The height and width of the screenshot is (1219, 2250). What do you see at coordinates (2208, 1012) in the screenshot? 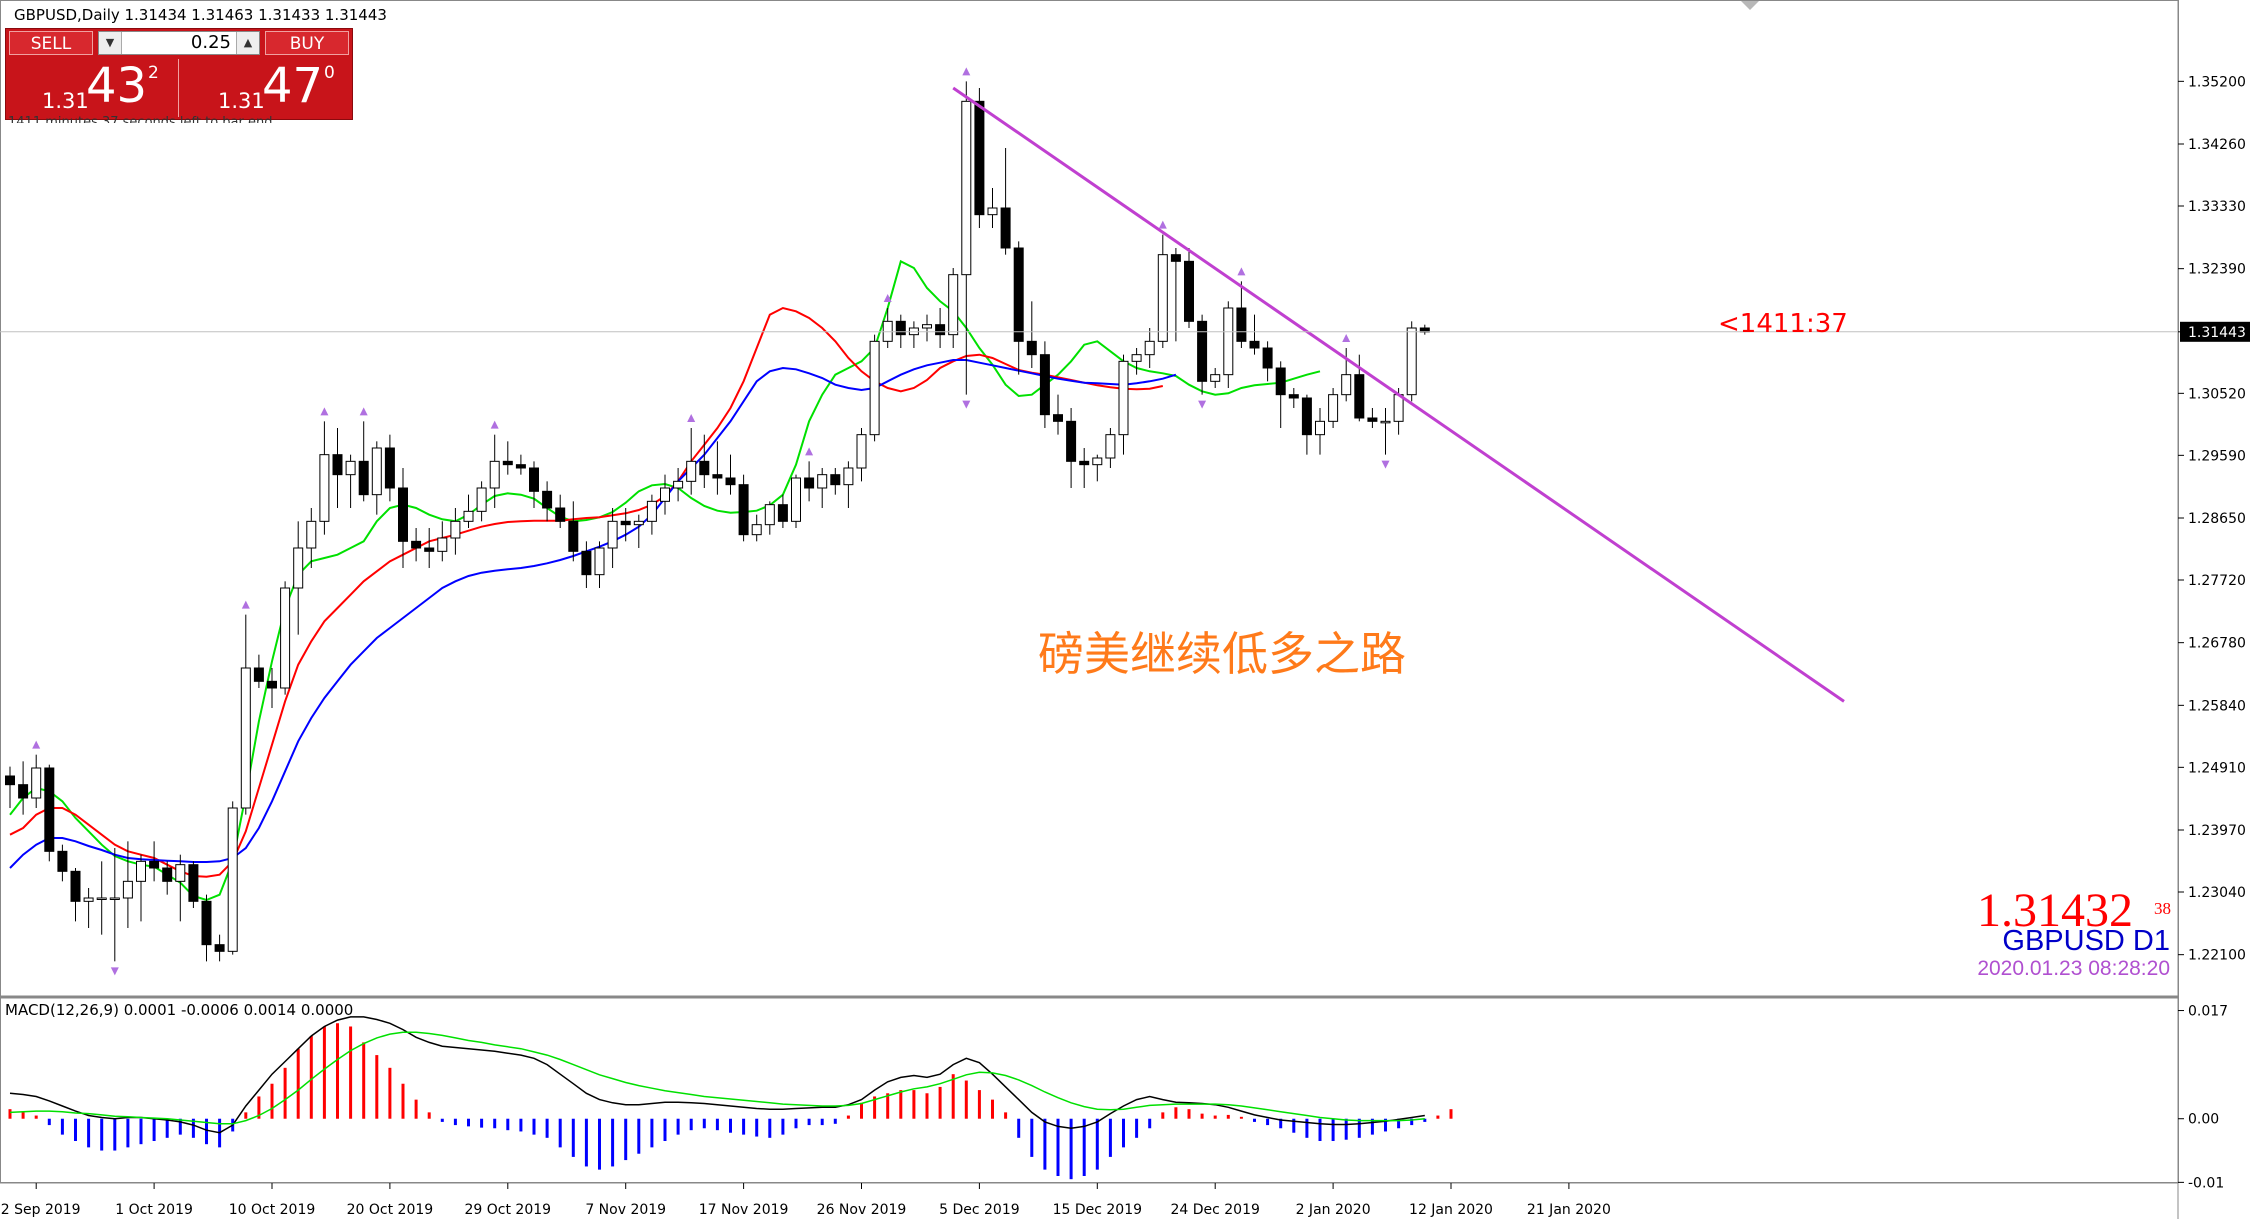
I see `macd-tick-label: 0.017` at bounding box center [2208, 1012].